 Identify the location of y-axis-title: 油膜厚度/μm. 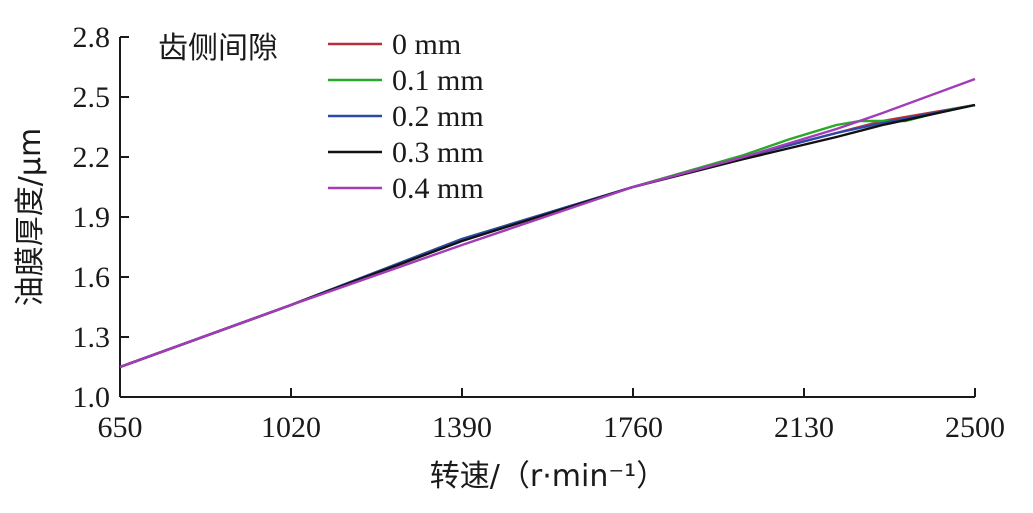
(30, 217).